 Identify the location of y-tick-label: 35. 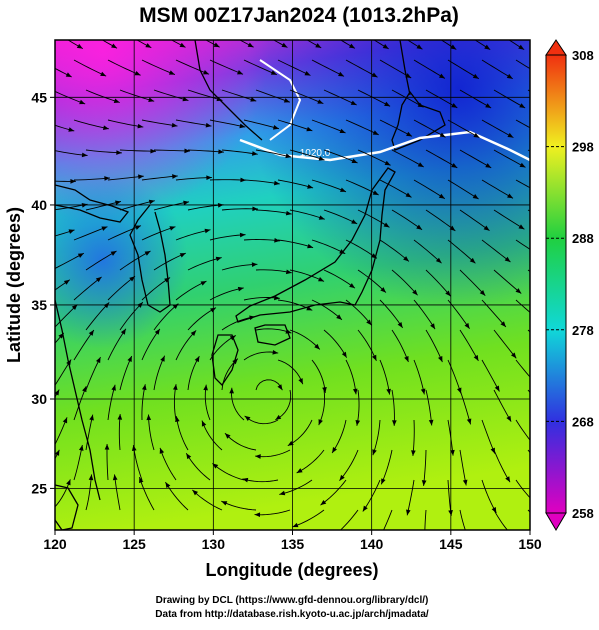
(39, 305).